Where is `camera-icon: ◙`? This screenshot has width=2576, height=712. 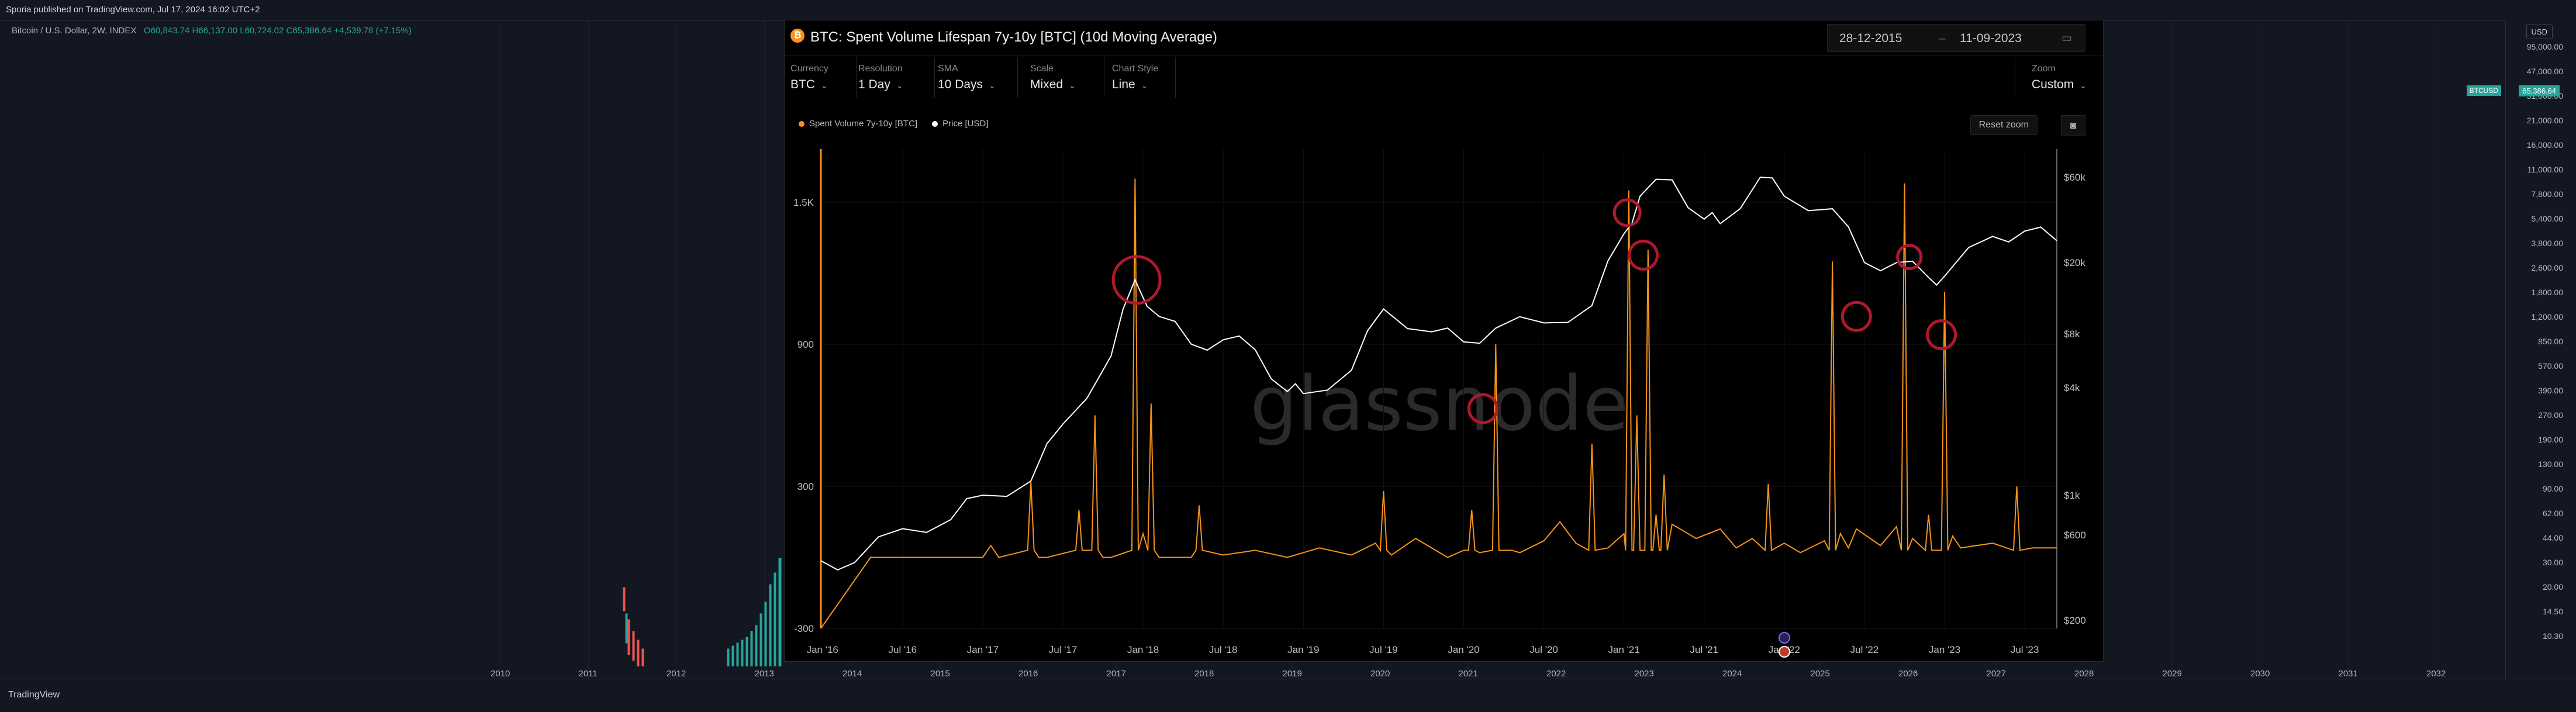
camera-icon: ◙ is located at coordinates (2073, 125).